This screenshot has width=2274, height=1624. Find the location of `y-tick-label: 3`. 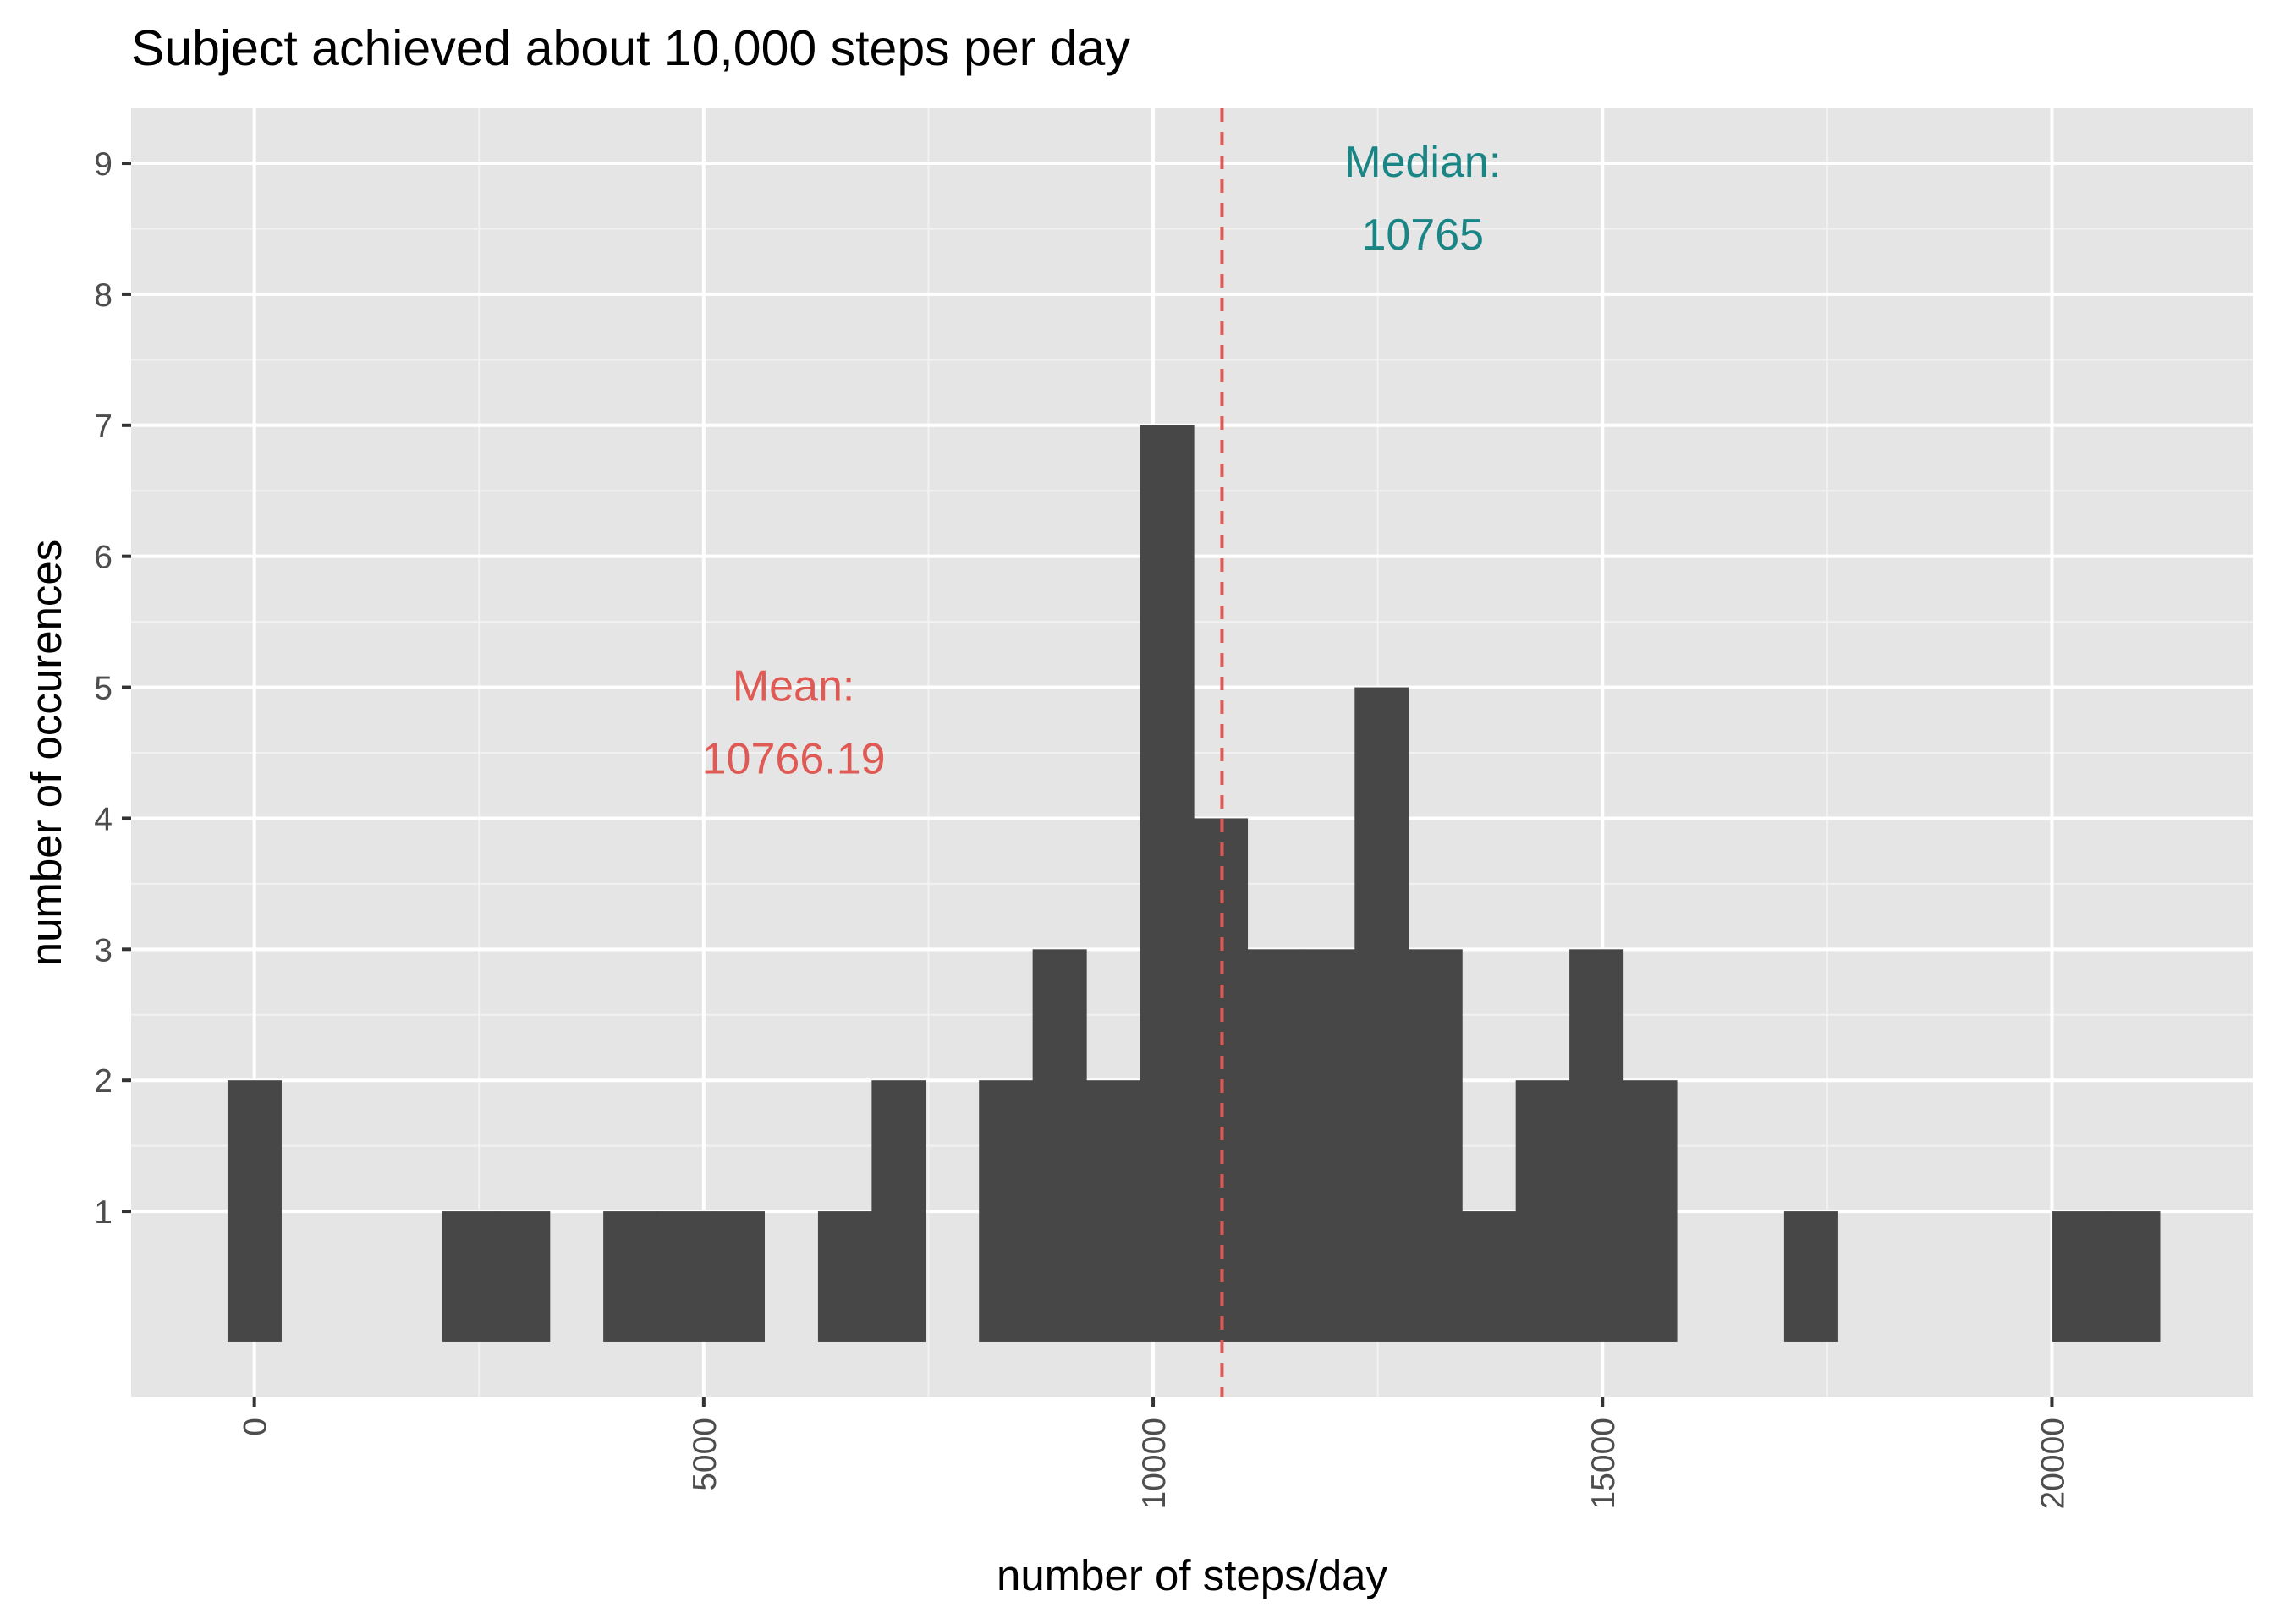

y-tick-label: 3 is located at coordinates (104, 950).